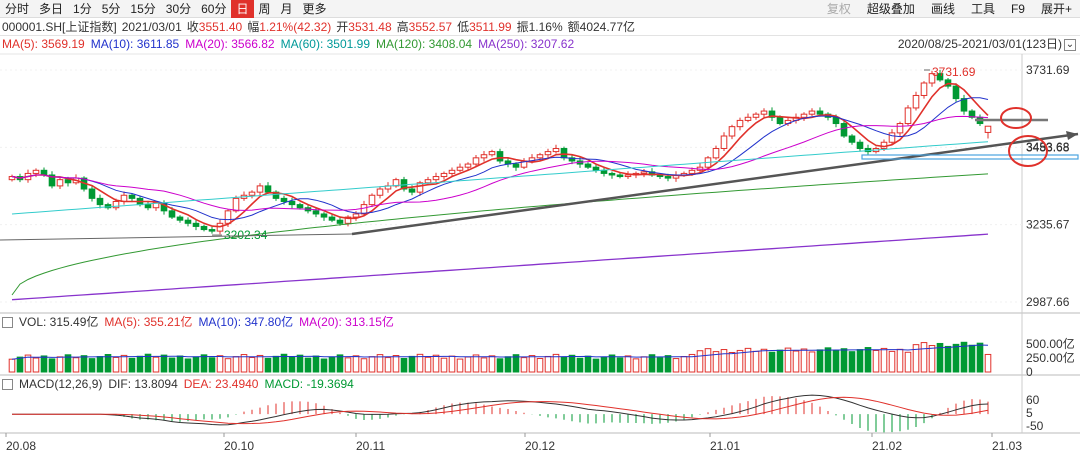 Image resolution: width=1080 pixels, height=457 pixels. What do you see at coordinates (954, 72) in the screenshot?
I see `high-annotation: 3731.69` at bounding box center [954, 72].